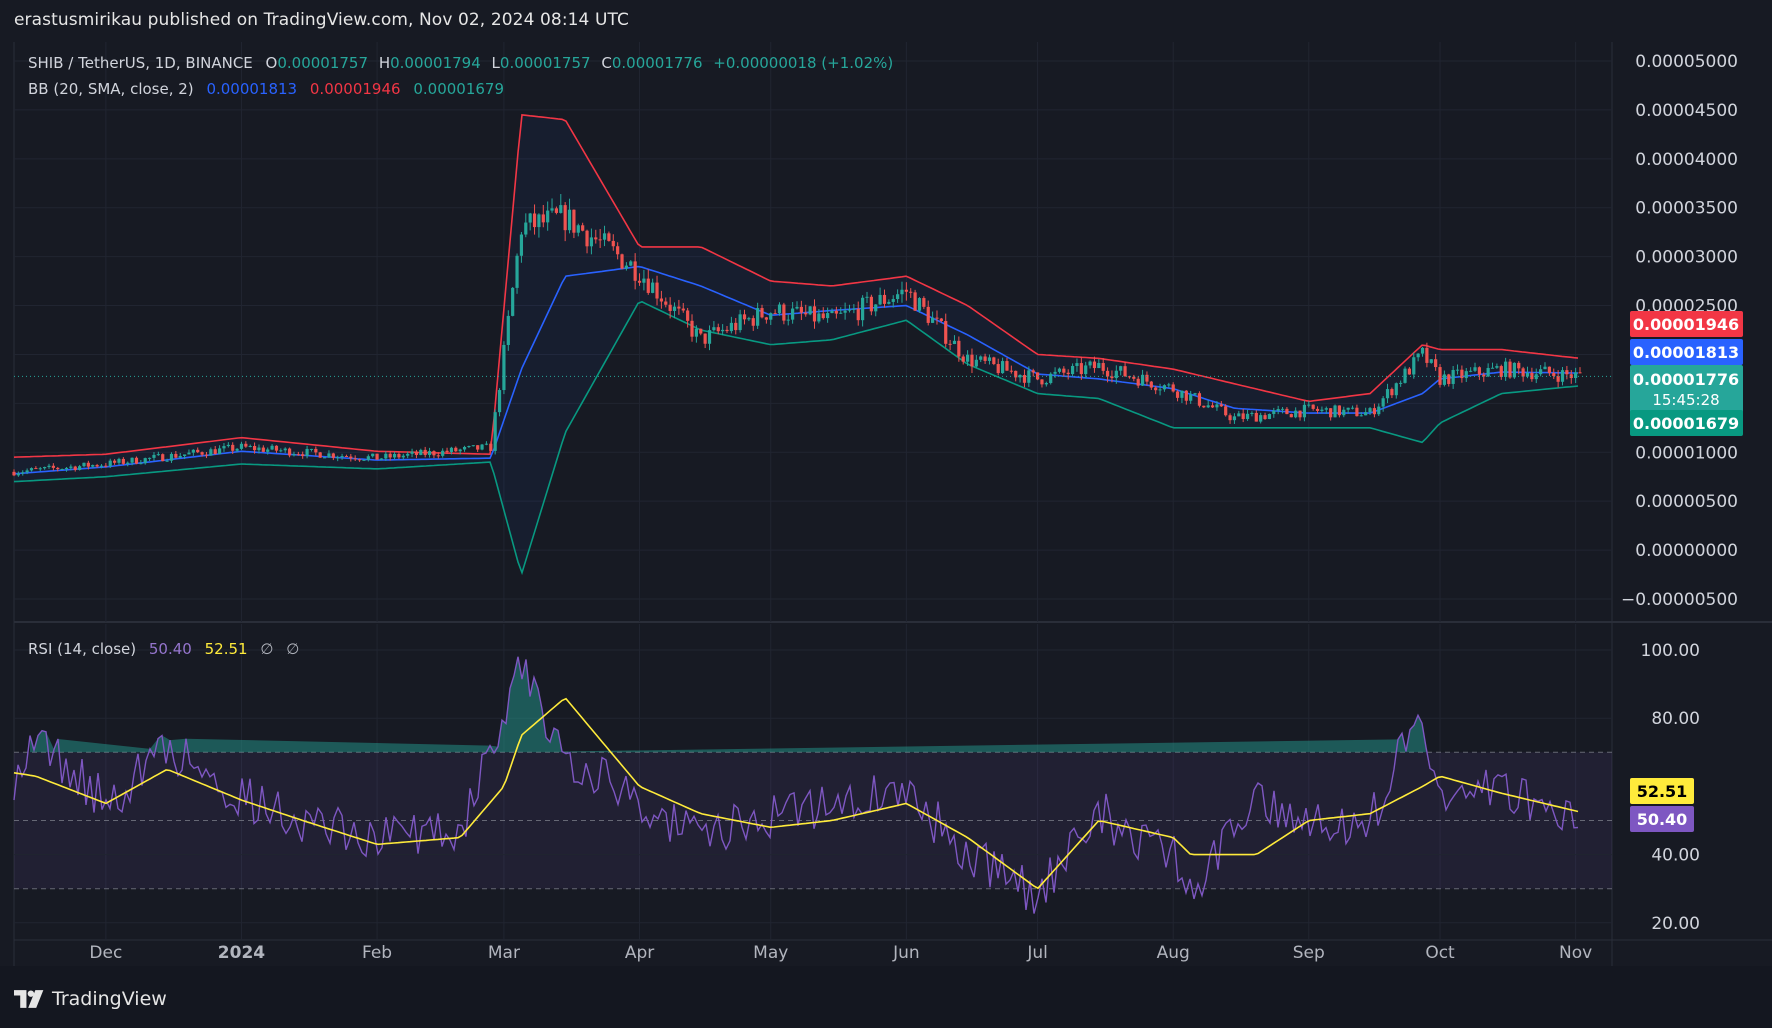 This screenshot has height=1028, width=1772. I want to click on bb-basis-value: 0.00001813, so click(252, 89).